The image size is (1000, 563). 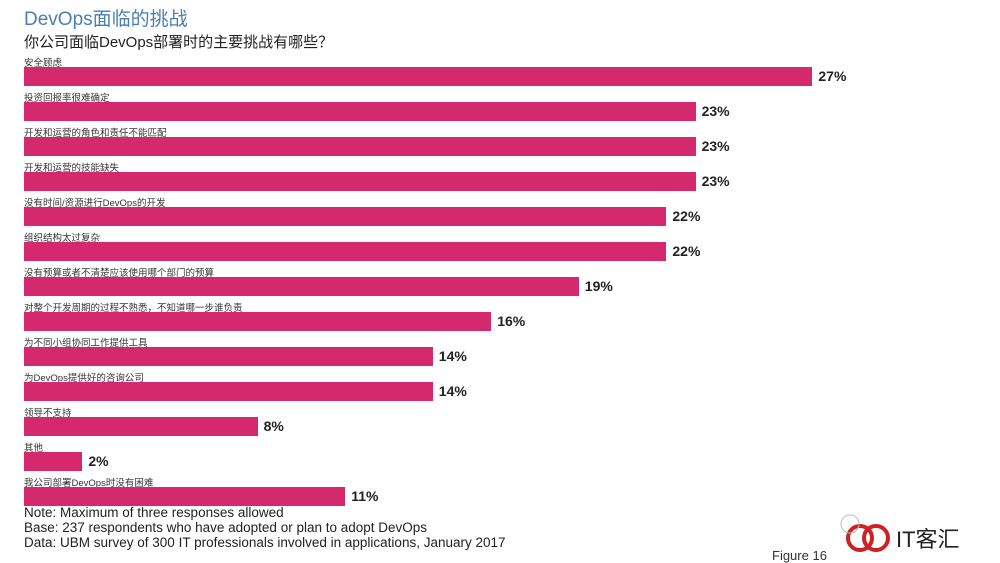 I want to click on note-text: Note: Maximum of three responses allowed, so click(x=154, y=512).